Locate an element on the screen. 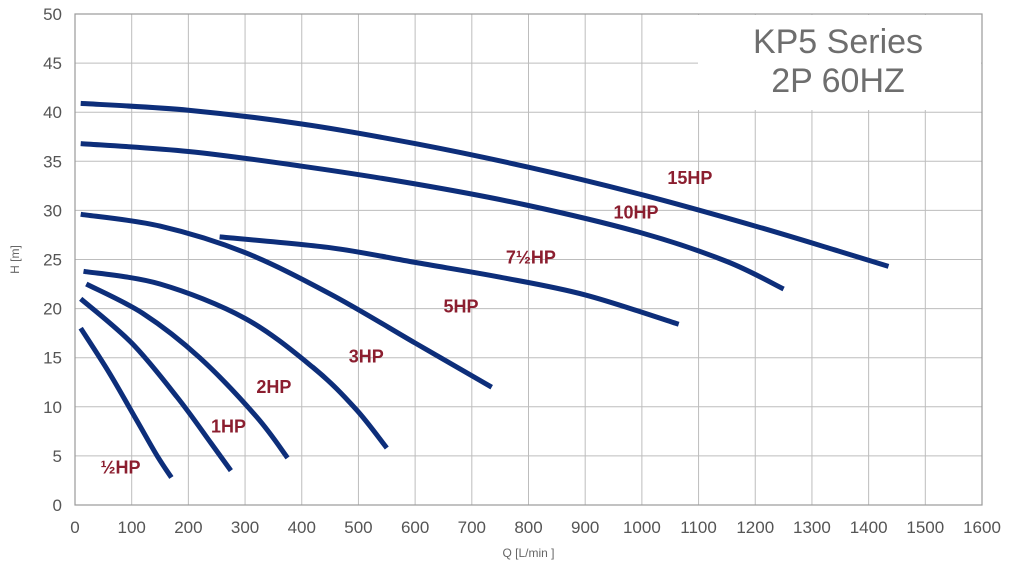 The height and width of the screenshot is (564, 1024). x-tick-label: 400 is located at coordinates (302, 527).